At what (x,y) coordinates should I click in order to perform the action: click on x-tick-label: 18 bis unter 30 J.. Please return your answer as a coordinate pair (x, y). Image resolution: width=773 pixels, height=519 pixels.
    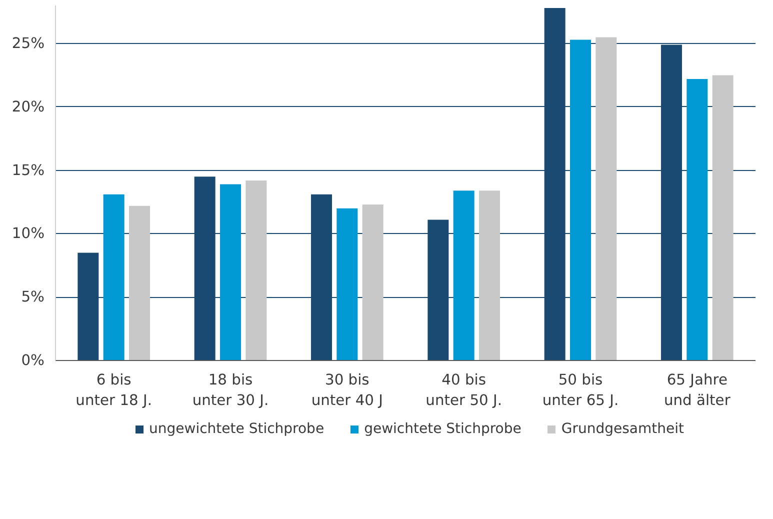
    Looking at the image, I should click on (230, 390).